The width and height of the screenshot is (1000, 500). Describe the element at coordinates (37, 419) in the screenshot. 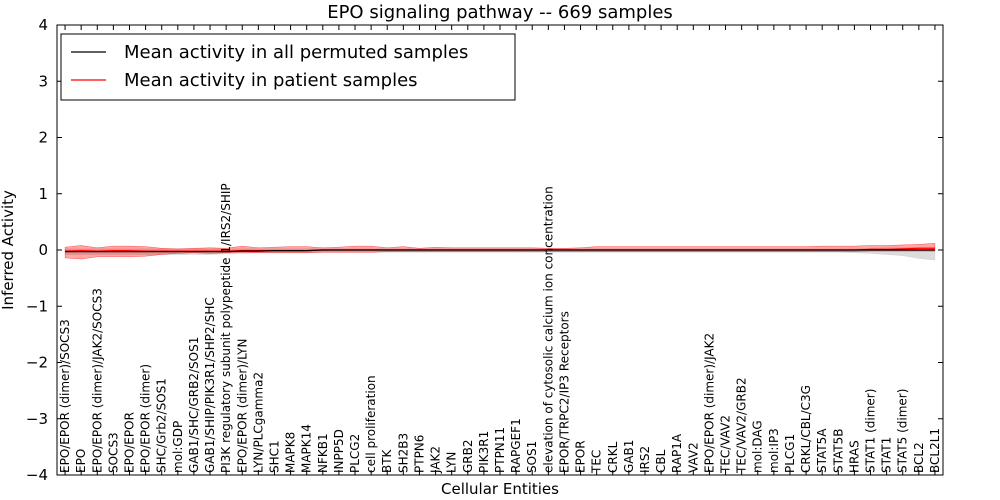

I see `y-tick-label: −3` at that location.